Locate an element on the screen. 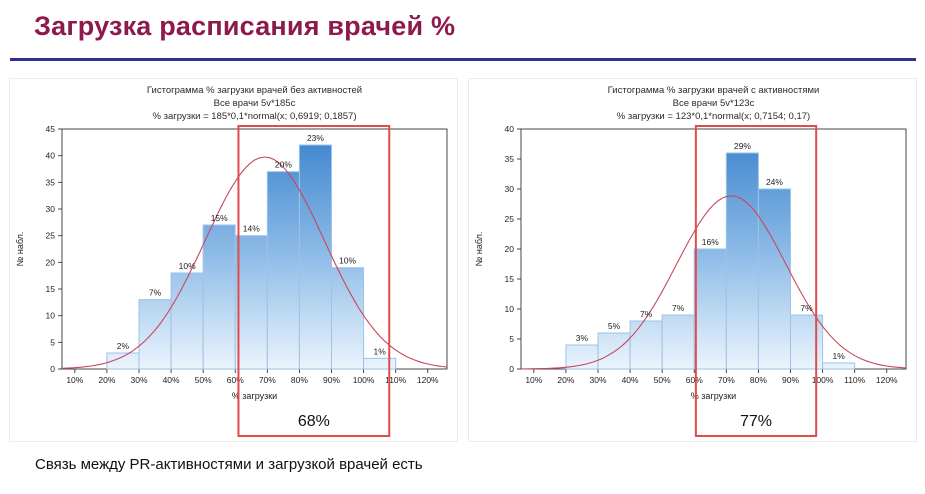 This screenshot has height=494, width=925. highlight-total-label: 68% is located at coordinates (314, 421).